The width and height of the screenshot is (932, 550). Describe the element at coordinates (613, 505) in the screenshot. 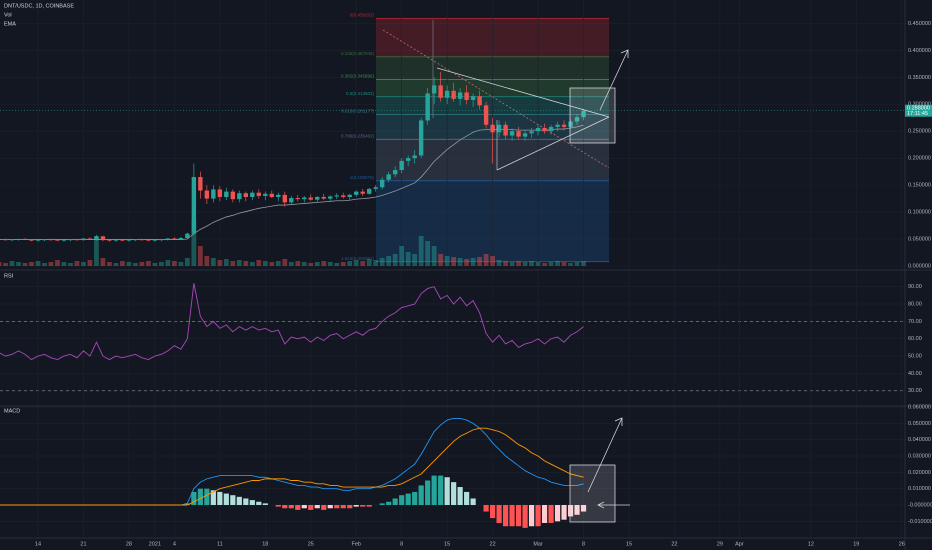

I see `arrow` at that location.